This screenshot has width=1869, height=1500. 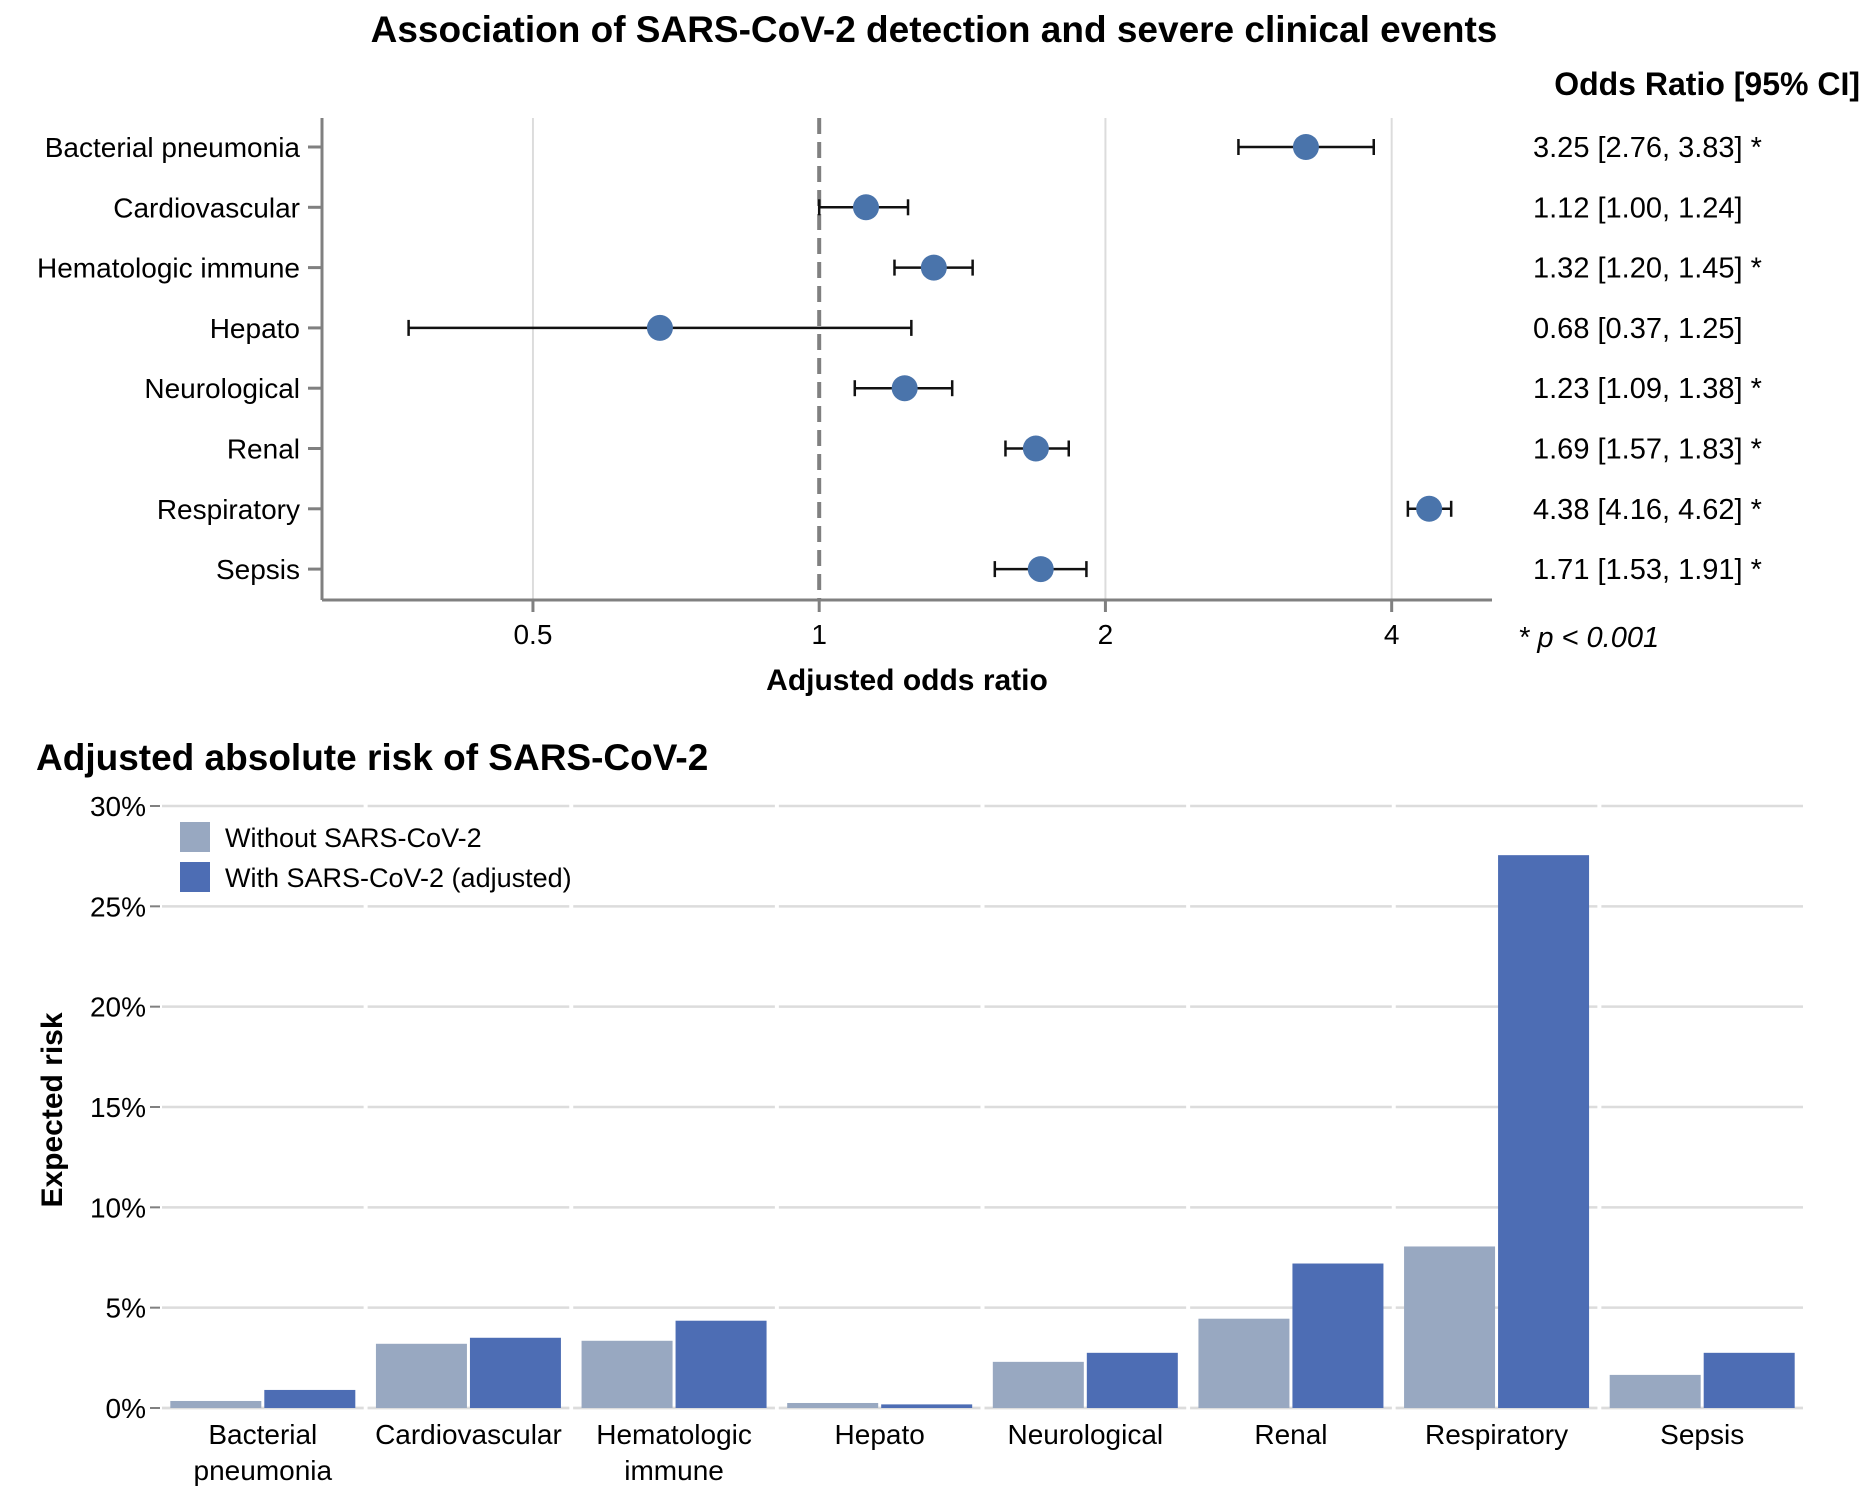 What do you see at coordinates (933, 267) in the screenshot?
I see `point-hematologic-immune` at bounding box center [933, 267].